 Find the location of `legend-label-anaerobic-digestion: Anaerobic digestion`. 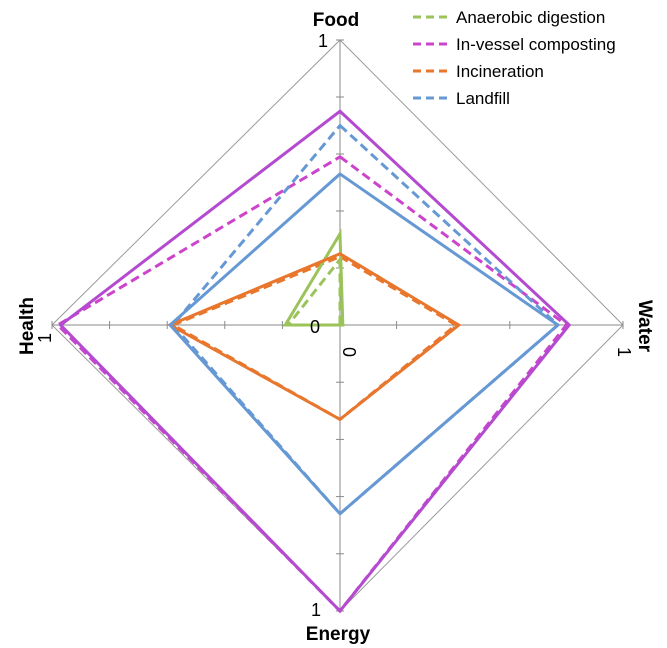

legend-label-anaerobic-digestion: Anaerobic digestion is located at coordinates (530, 17).